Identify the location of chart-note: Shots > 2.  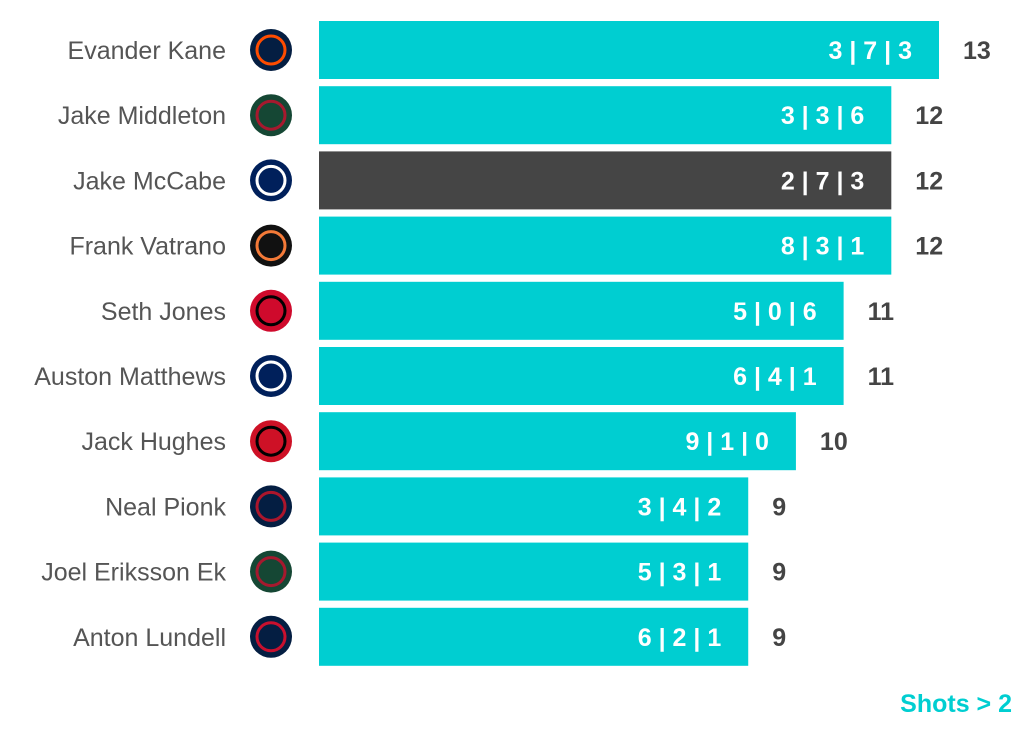
(956, 704).